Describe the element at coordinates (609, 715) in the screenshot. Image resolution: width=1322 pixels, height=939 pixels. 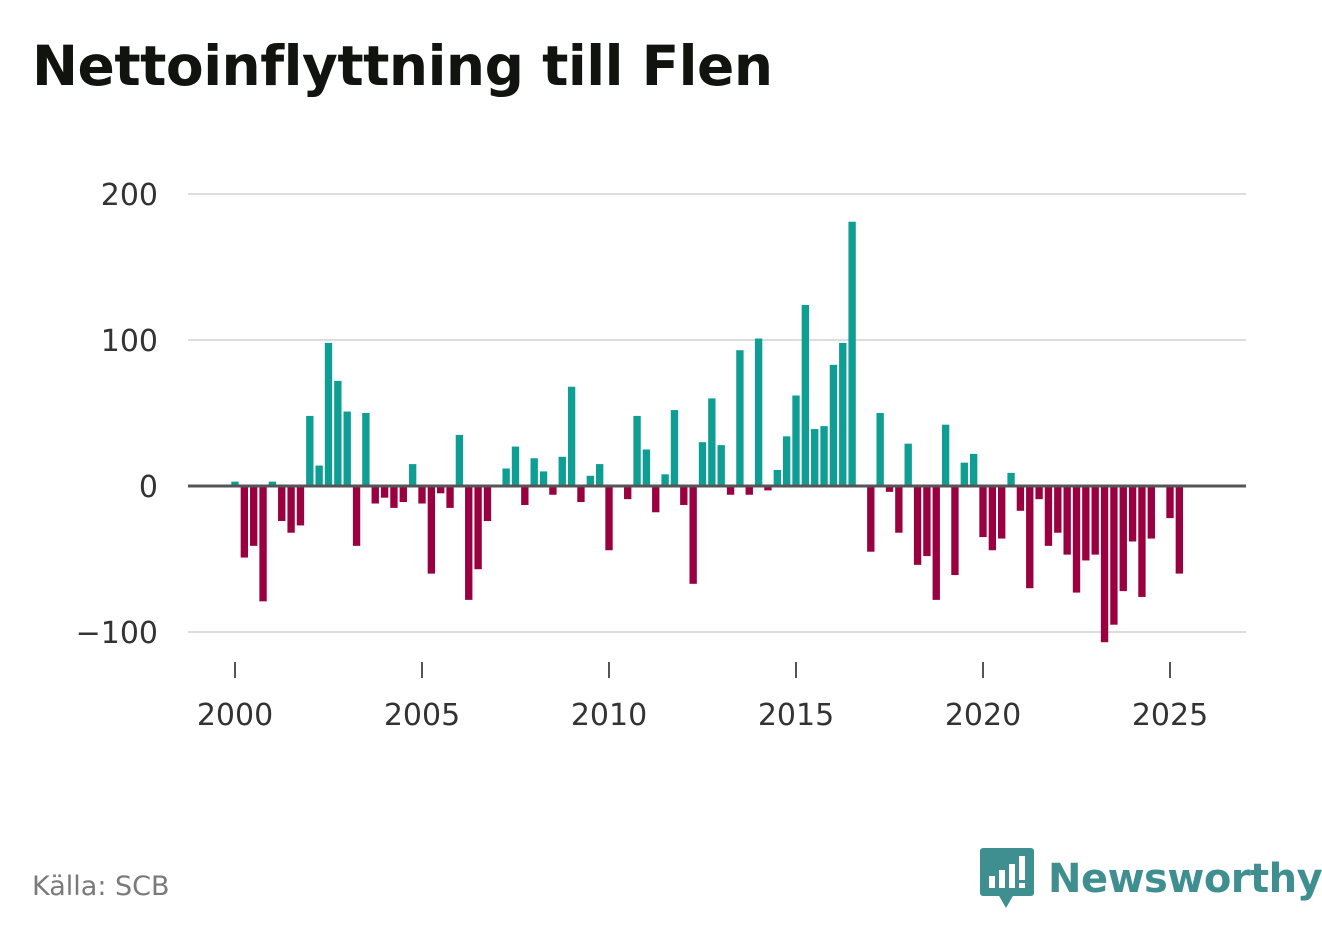
I see `x-tick-label: 2010` at that location.